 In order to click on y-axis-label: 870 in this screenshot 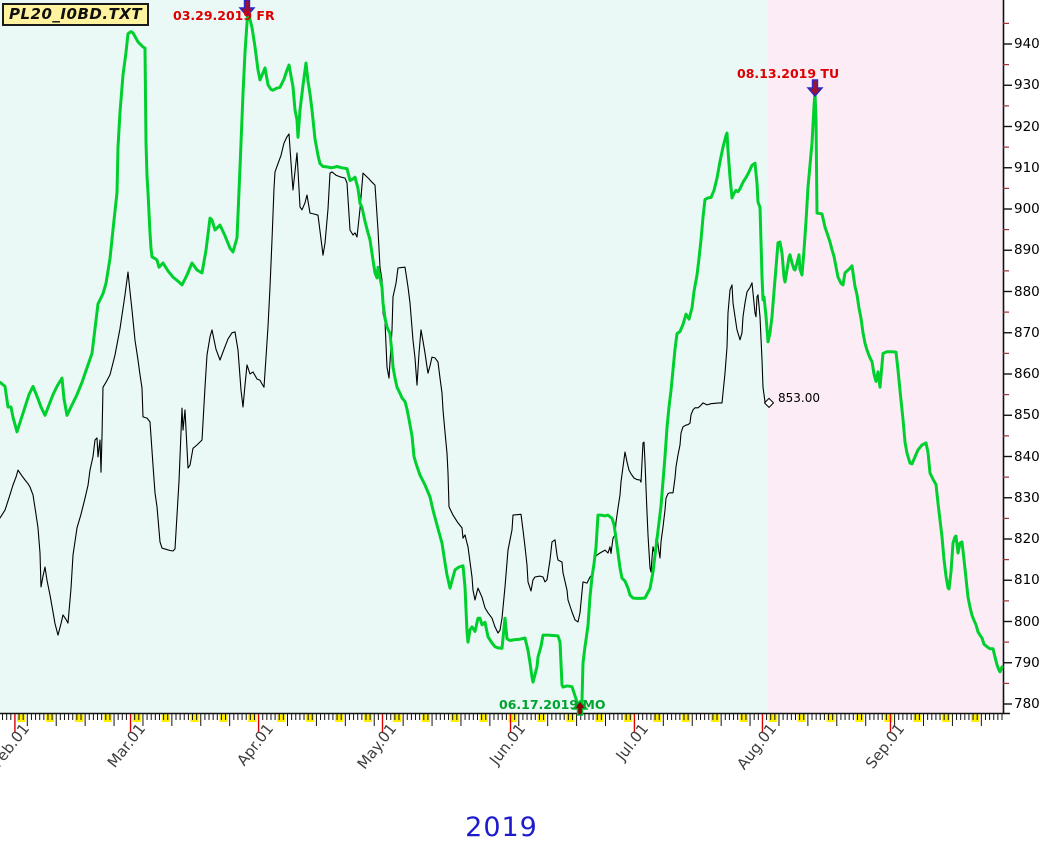, I will do `click(1027, 332)`.